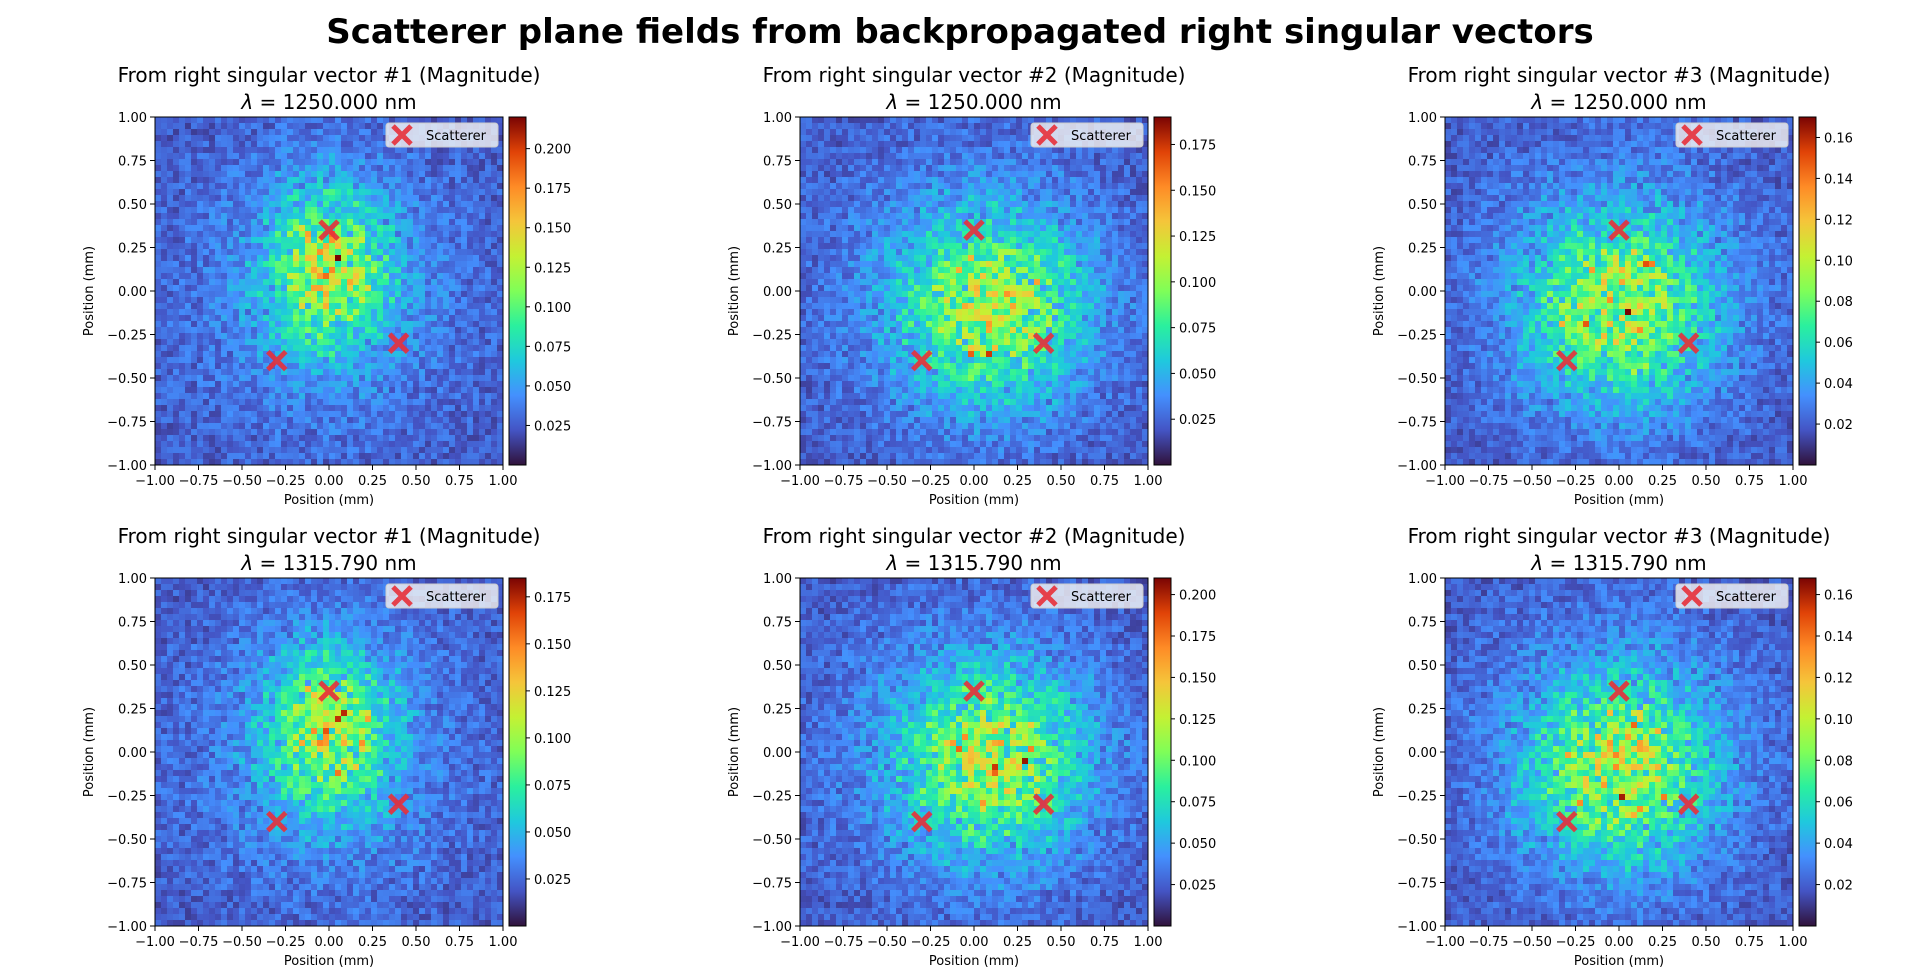 The image size is (1920, 975). I want to click on colorbar-tick-label: 0.14, so click(1838, 179).